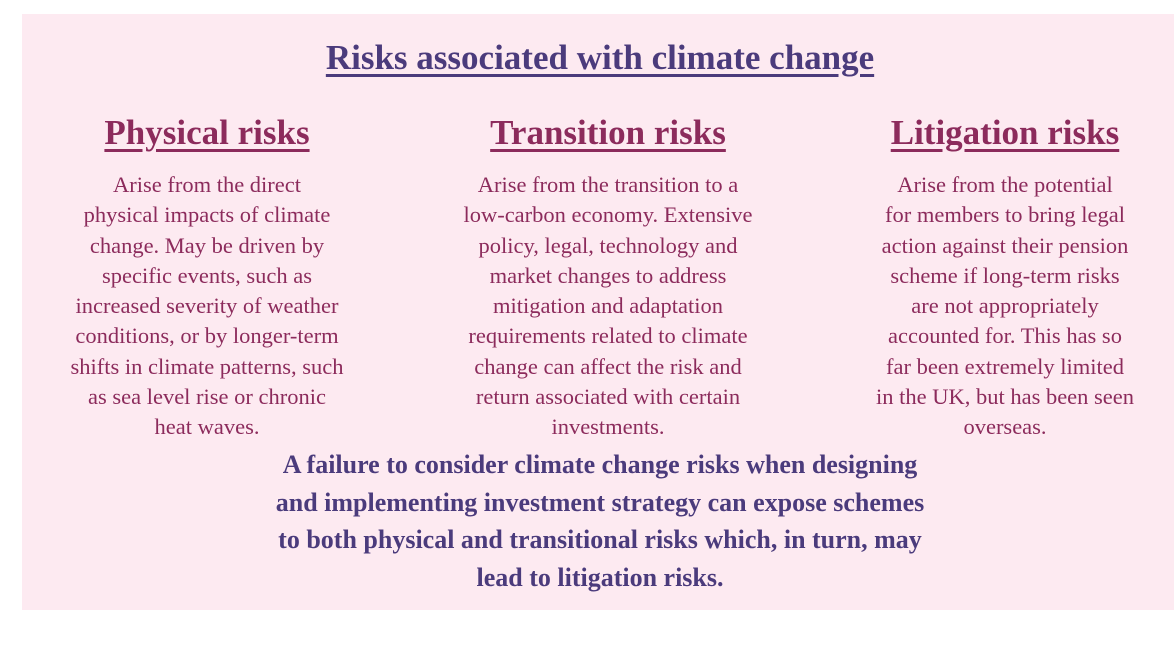 This screenshot has width=1174, height=646. I want to click on risk-text: policy, legal, technology and, so click(608, 245).